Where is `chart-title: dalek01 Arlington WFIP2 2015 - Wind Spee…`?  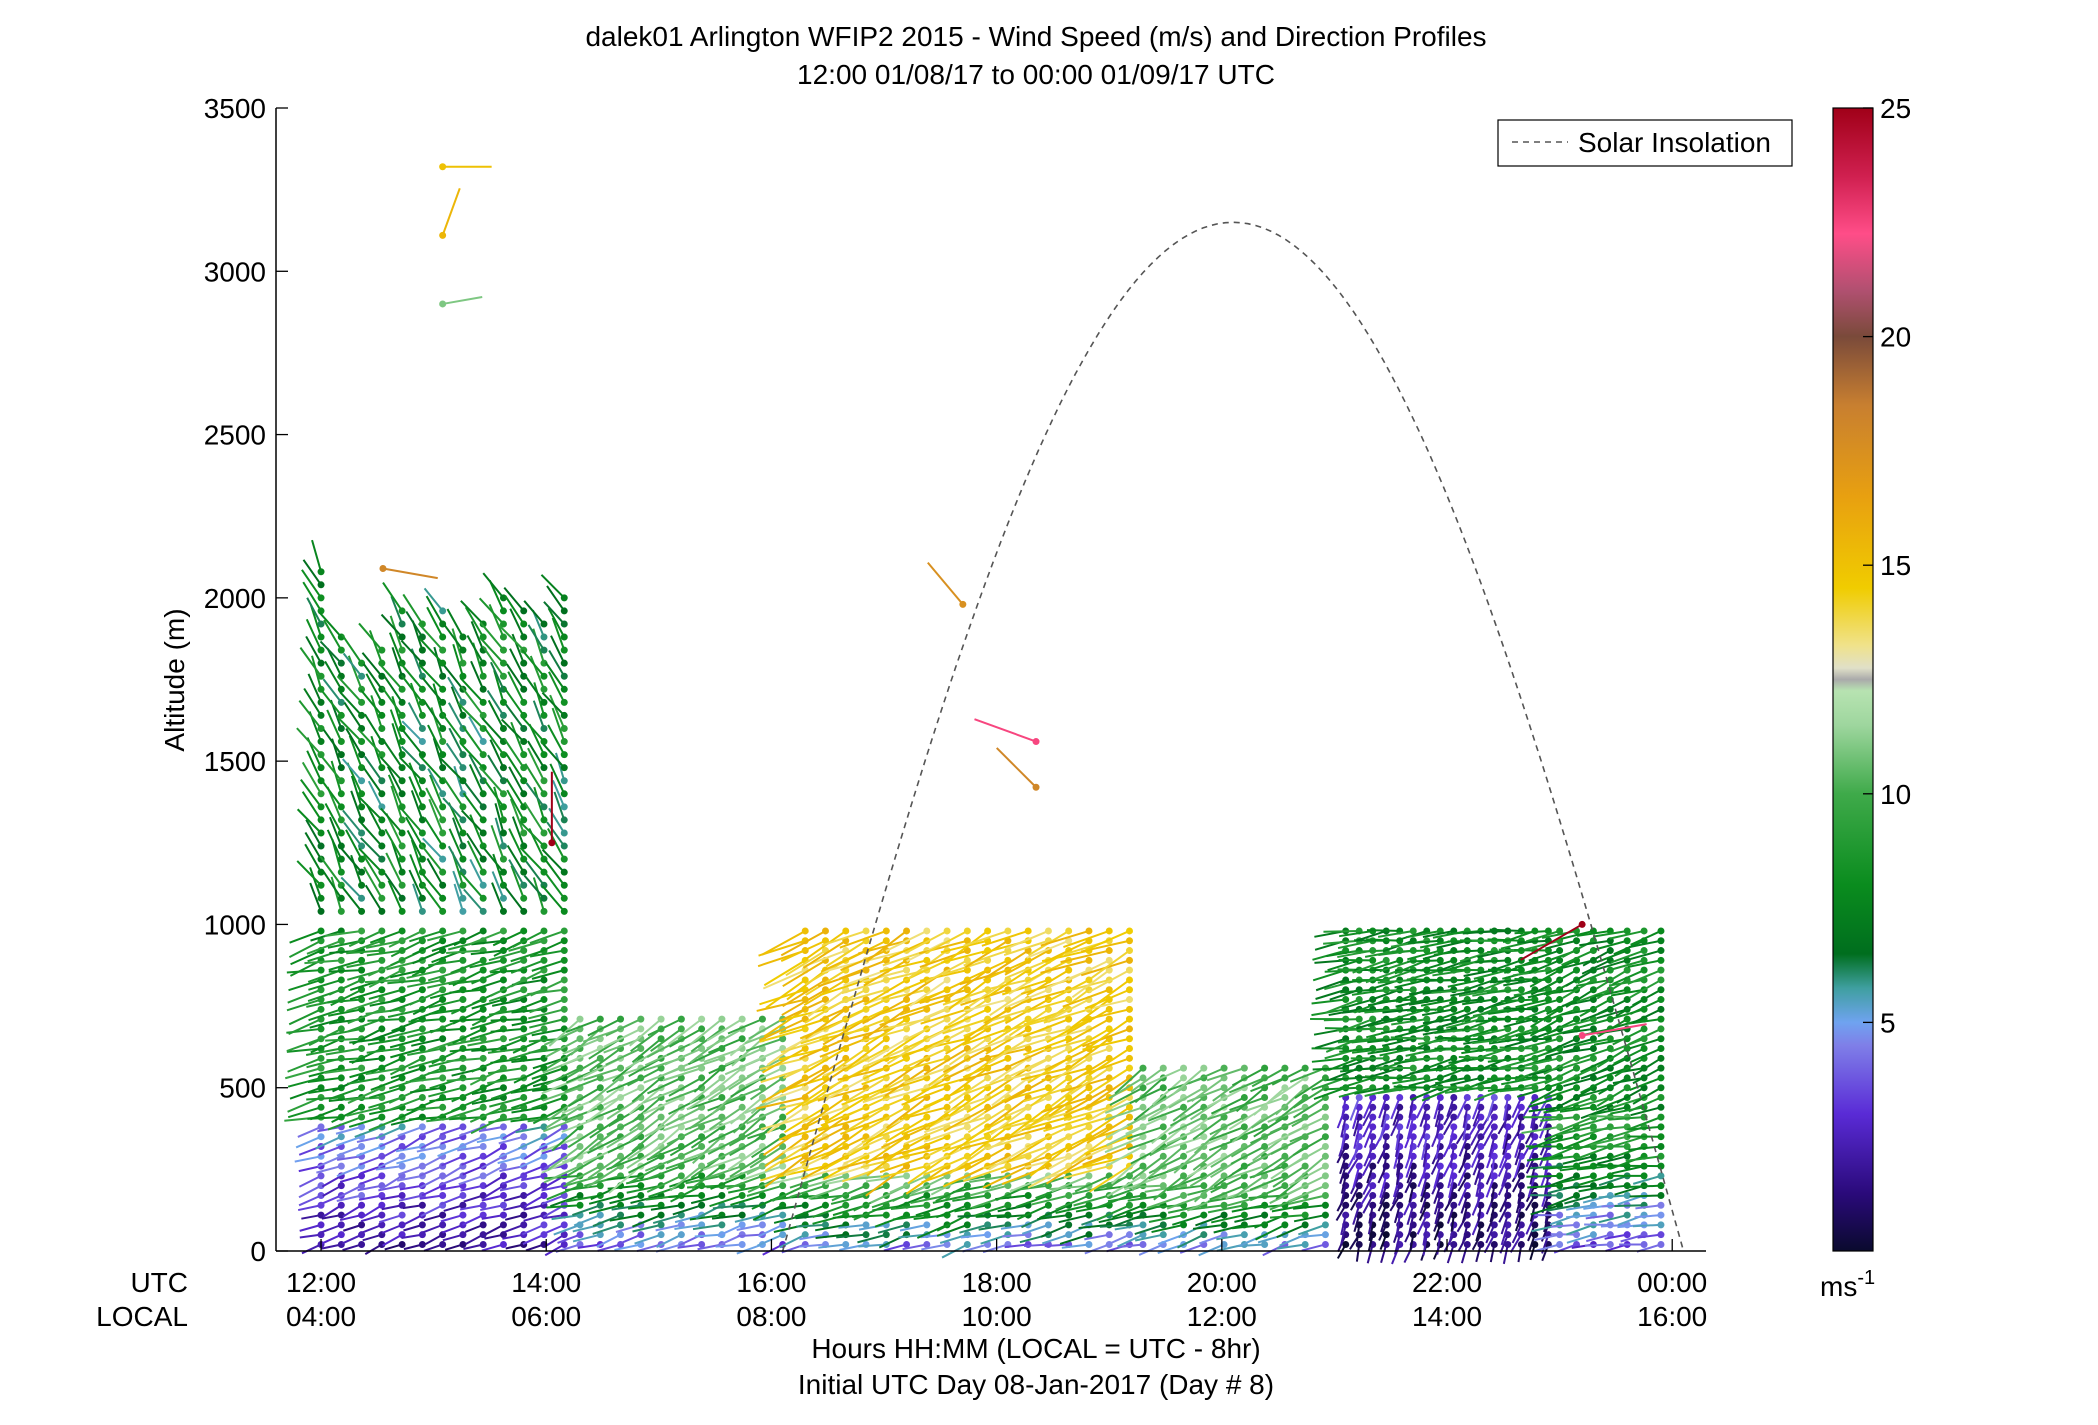 chart-title: dalek01 Arlington WFIP2 2015 - Wind Spee… is located at coordinates (1035, 36).